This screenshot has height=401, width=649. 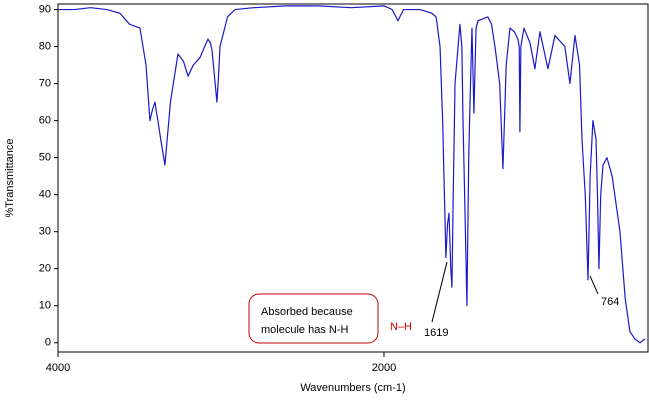 I want to click on x-axis-label: Wavenumbers (cm-1), so click(x=352, y=388).